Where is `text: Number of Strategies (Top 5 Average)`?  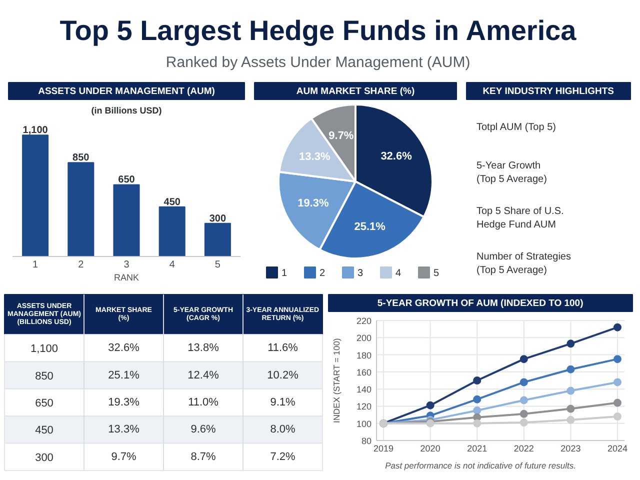 text: Number of Strategies (Top 5 Average) is located at coordinates (523, 264).